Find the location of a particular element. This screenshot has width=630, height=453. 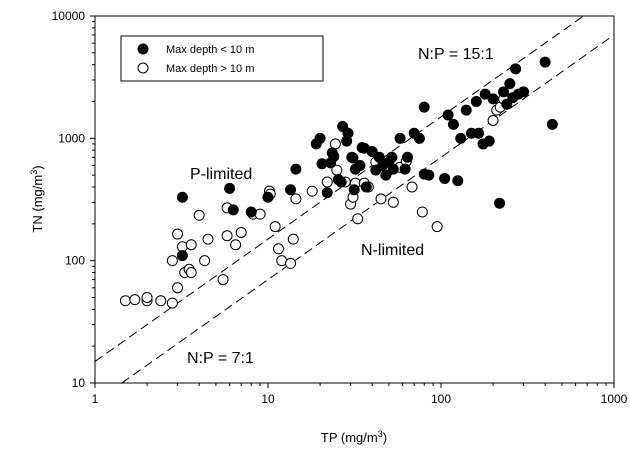

n-limited-label: N-limited is located at coordinates (392, 250).